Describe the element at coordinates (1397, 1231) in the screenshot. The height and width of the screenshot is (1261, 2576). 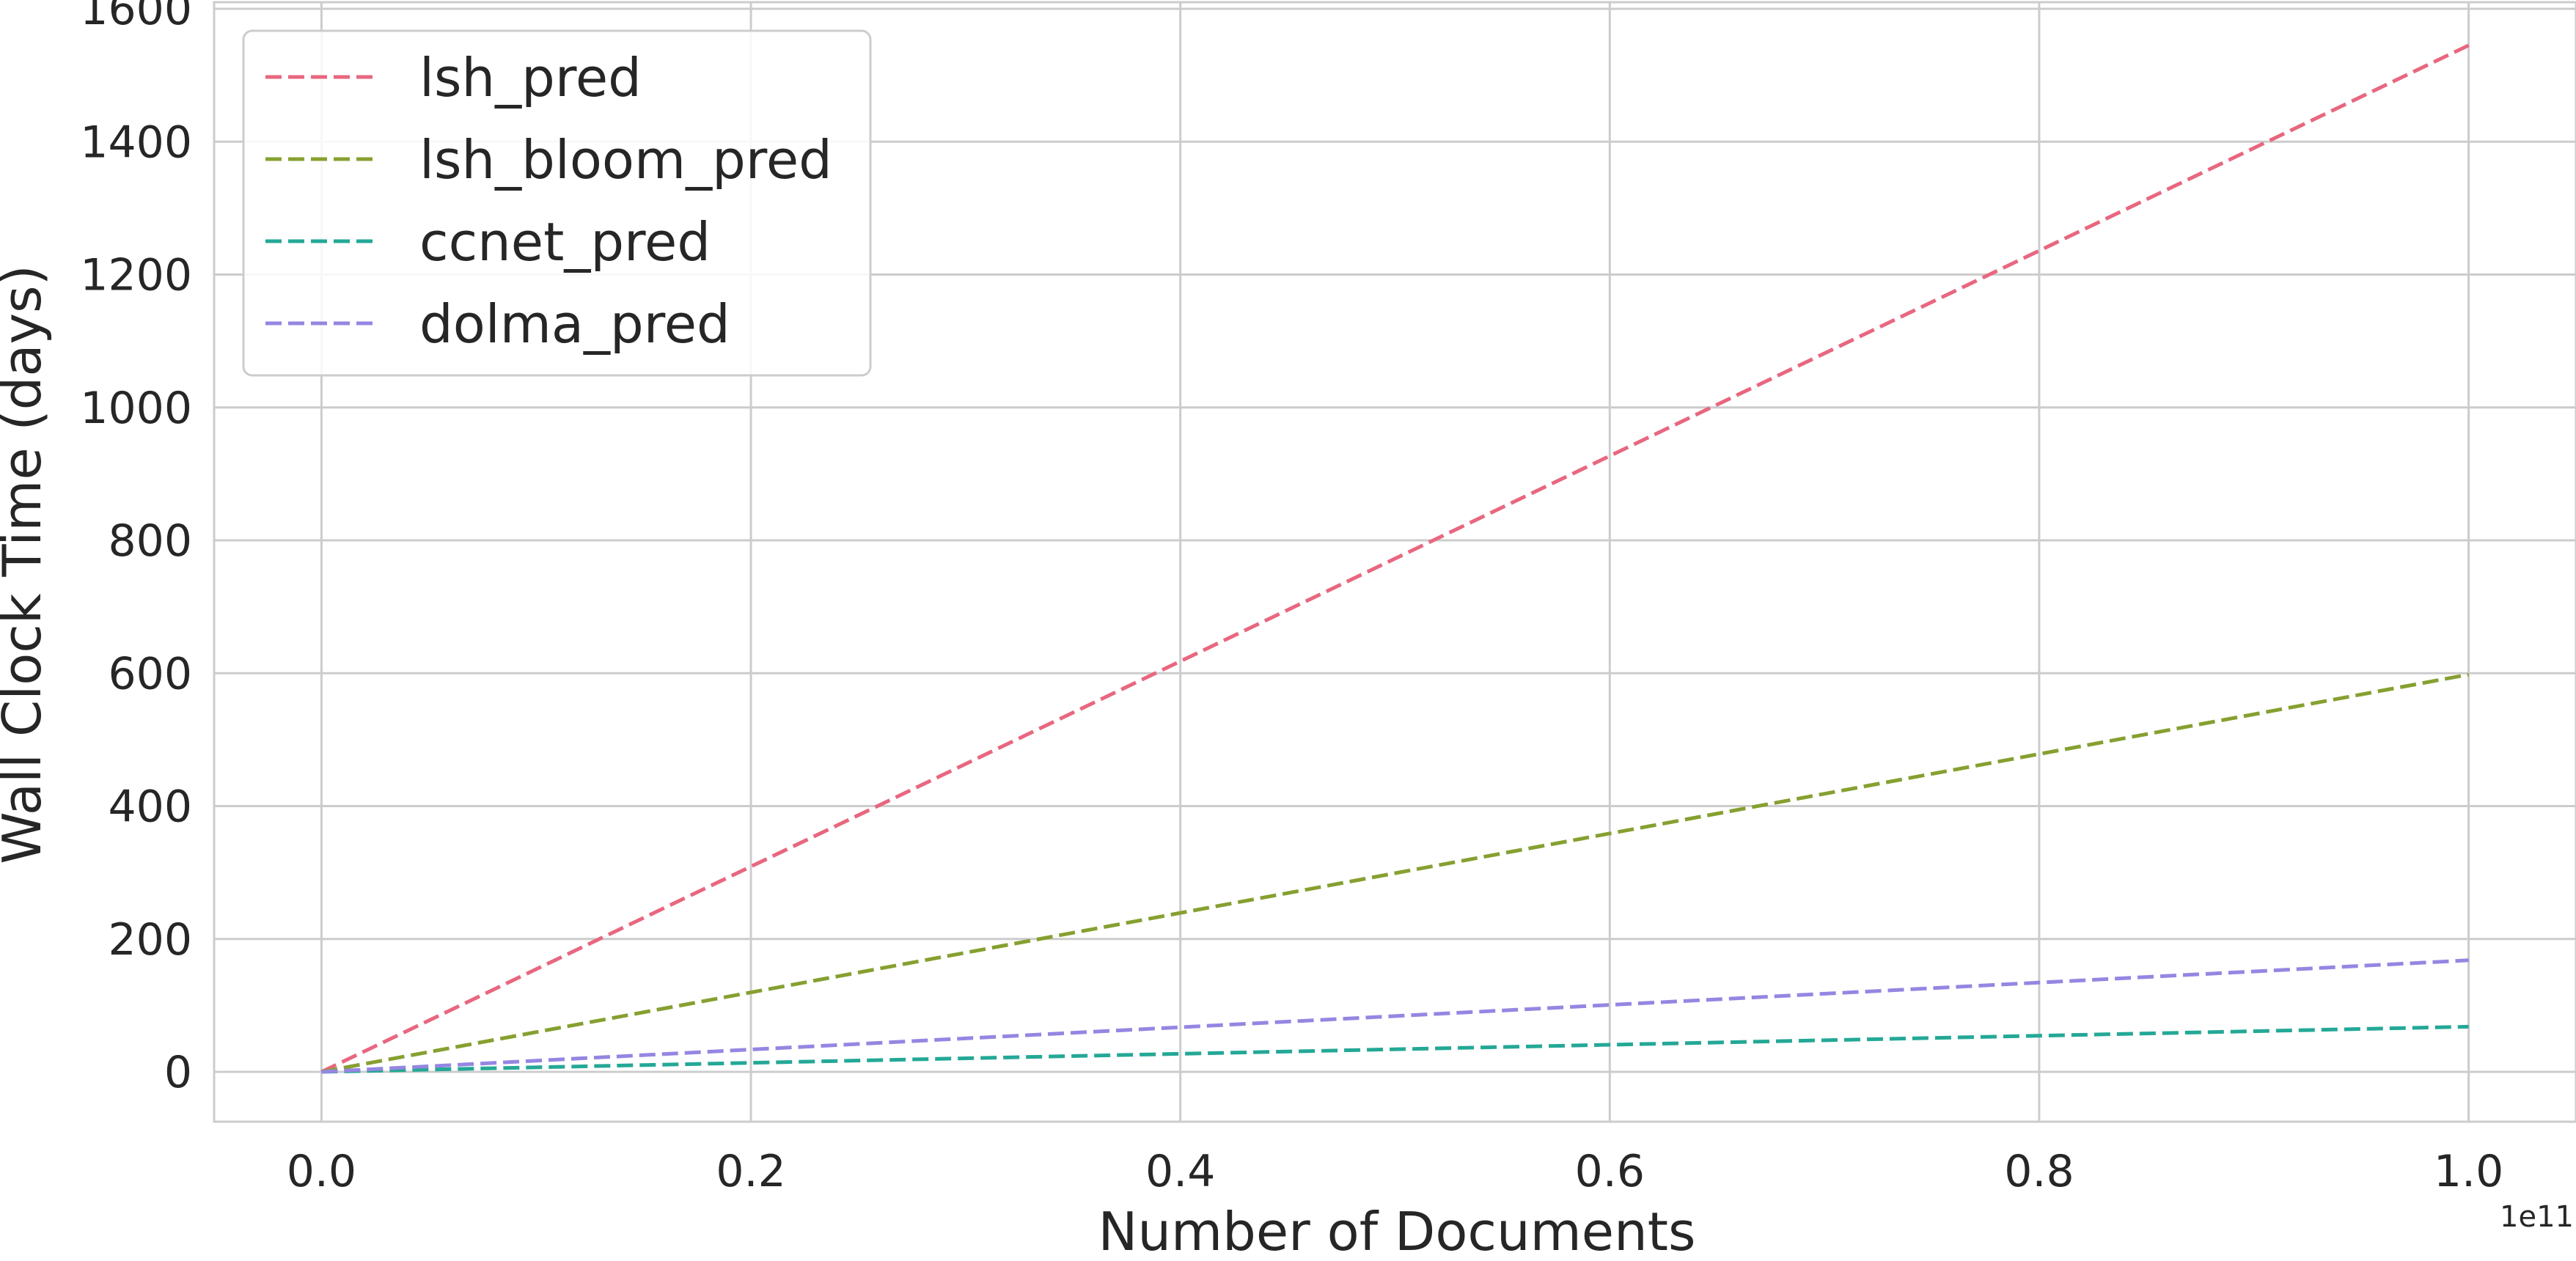
I see `x-axis-label: Number of Documents` at that location.